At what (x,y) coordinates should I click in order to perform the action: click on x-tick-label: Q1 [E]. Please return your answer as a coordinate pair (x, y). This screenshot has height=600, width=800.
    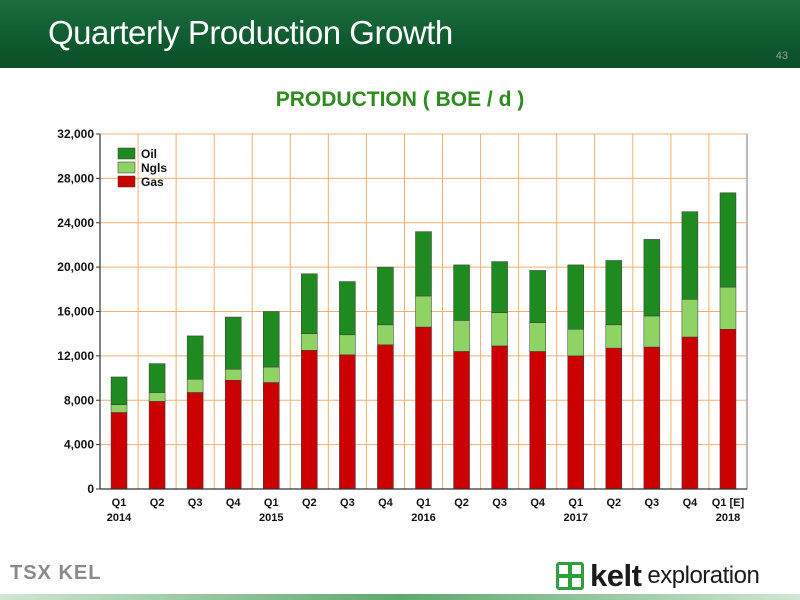
    Looking at the image, I should click on (728, 503).